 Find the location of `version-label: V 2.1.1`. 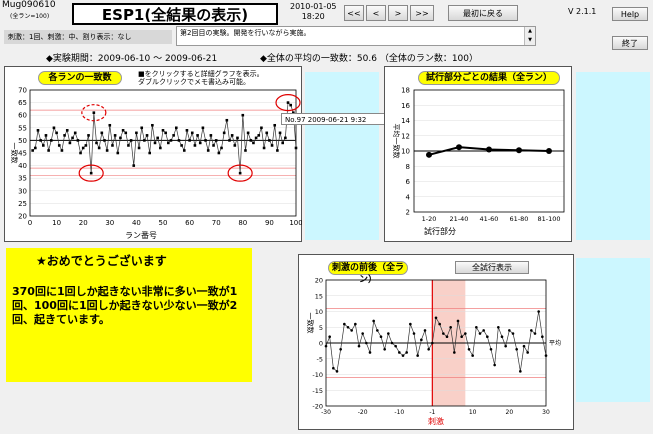

version-label: V 2.1.1 is located at coordinates (582, 11).